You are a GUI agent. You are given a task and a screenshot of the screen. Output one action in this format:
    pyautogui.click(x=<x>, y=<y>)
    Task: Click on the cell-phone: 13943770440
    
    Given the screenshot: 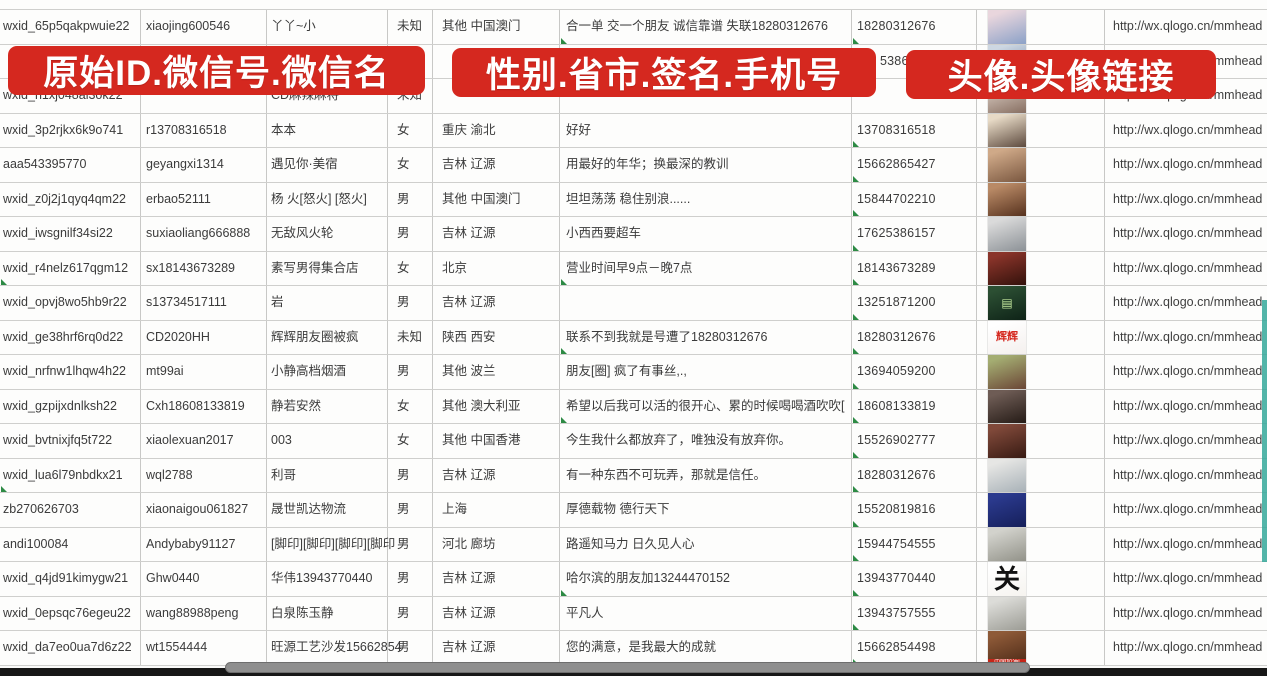 What is the action you would take?
    pyautogui.click(x=914, y=579)
    